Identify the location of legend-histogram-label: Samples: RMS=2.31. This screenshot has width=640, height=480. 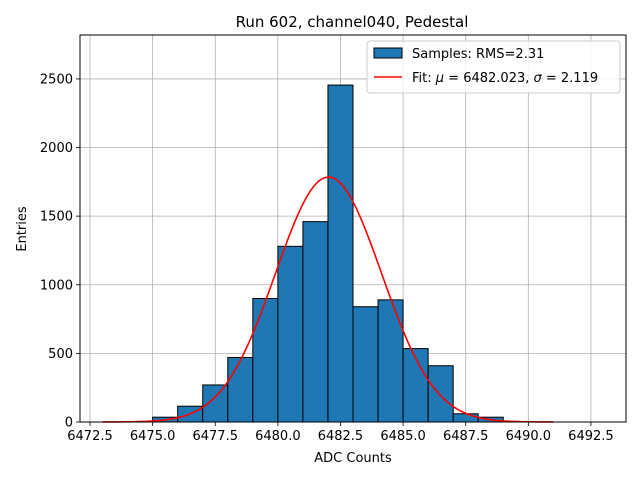
(478, 54).